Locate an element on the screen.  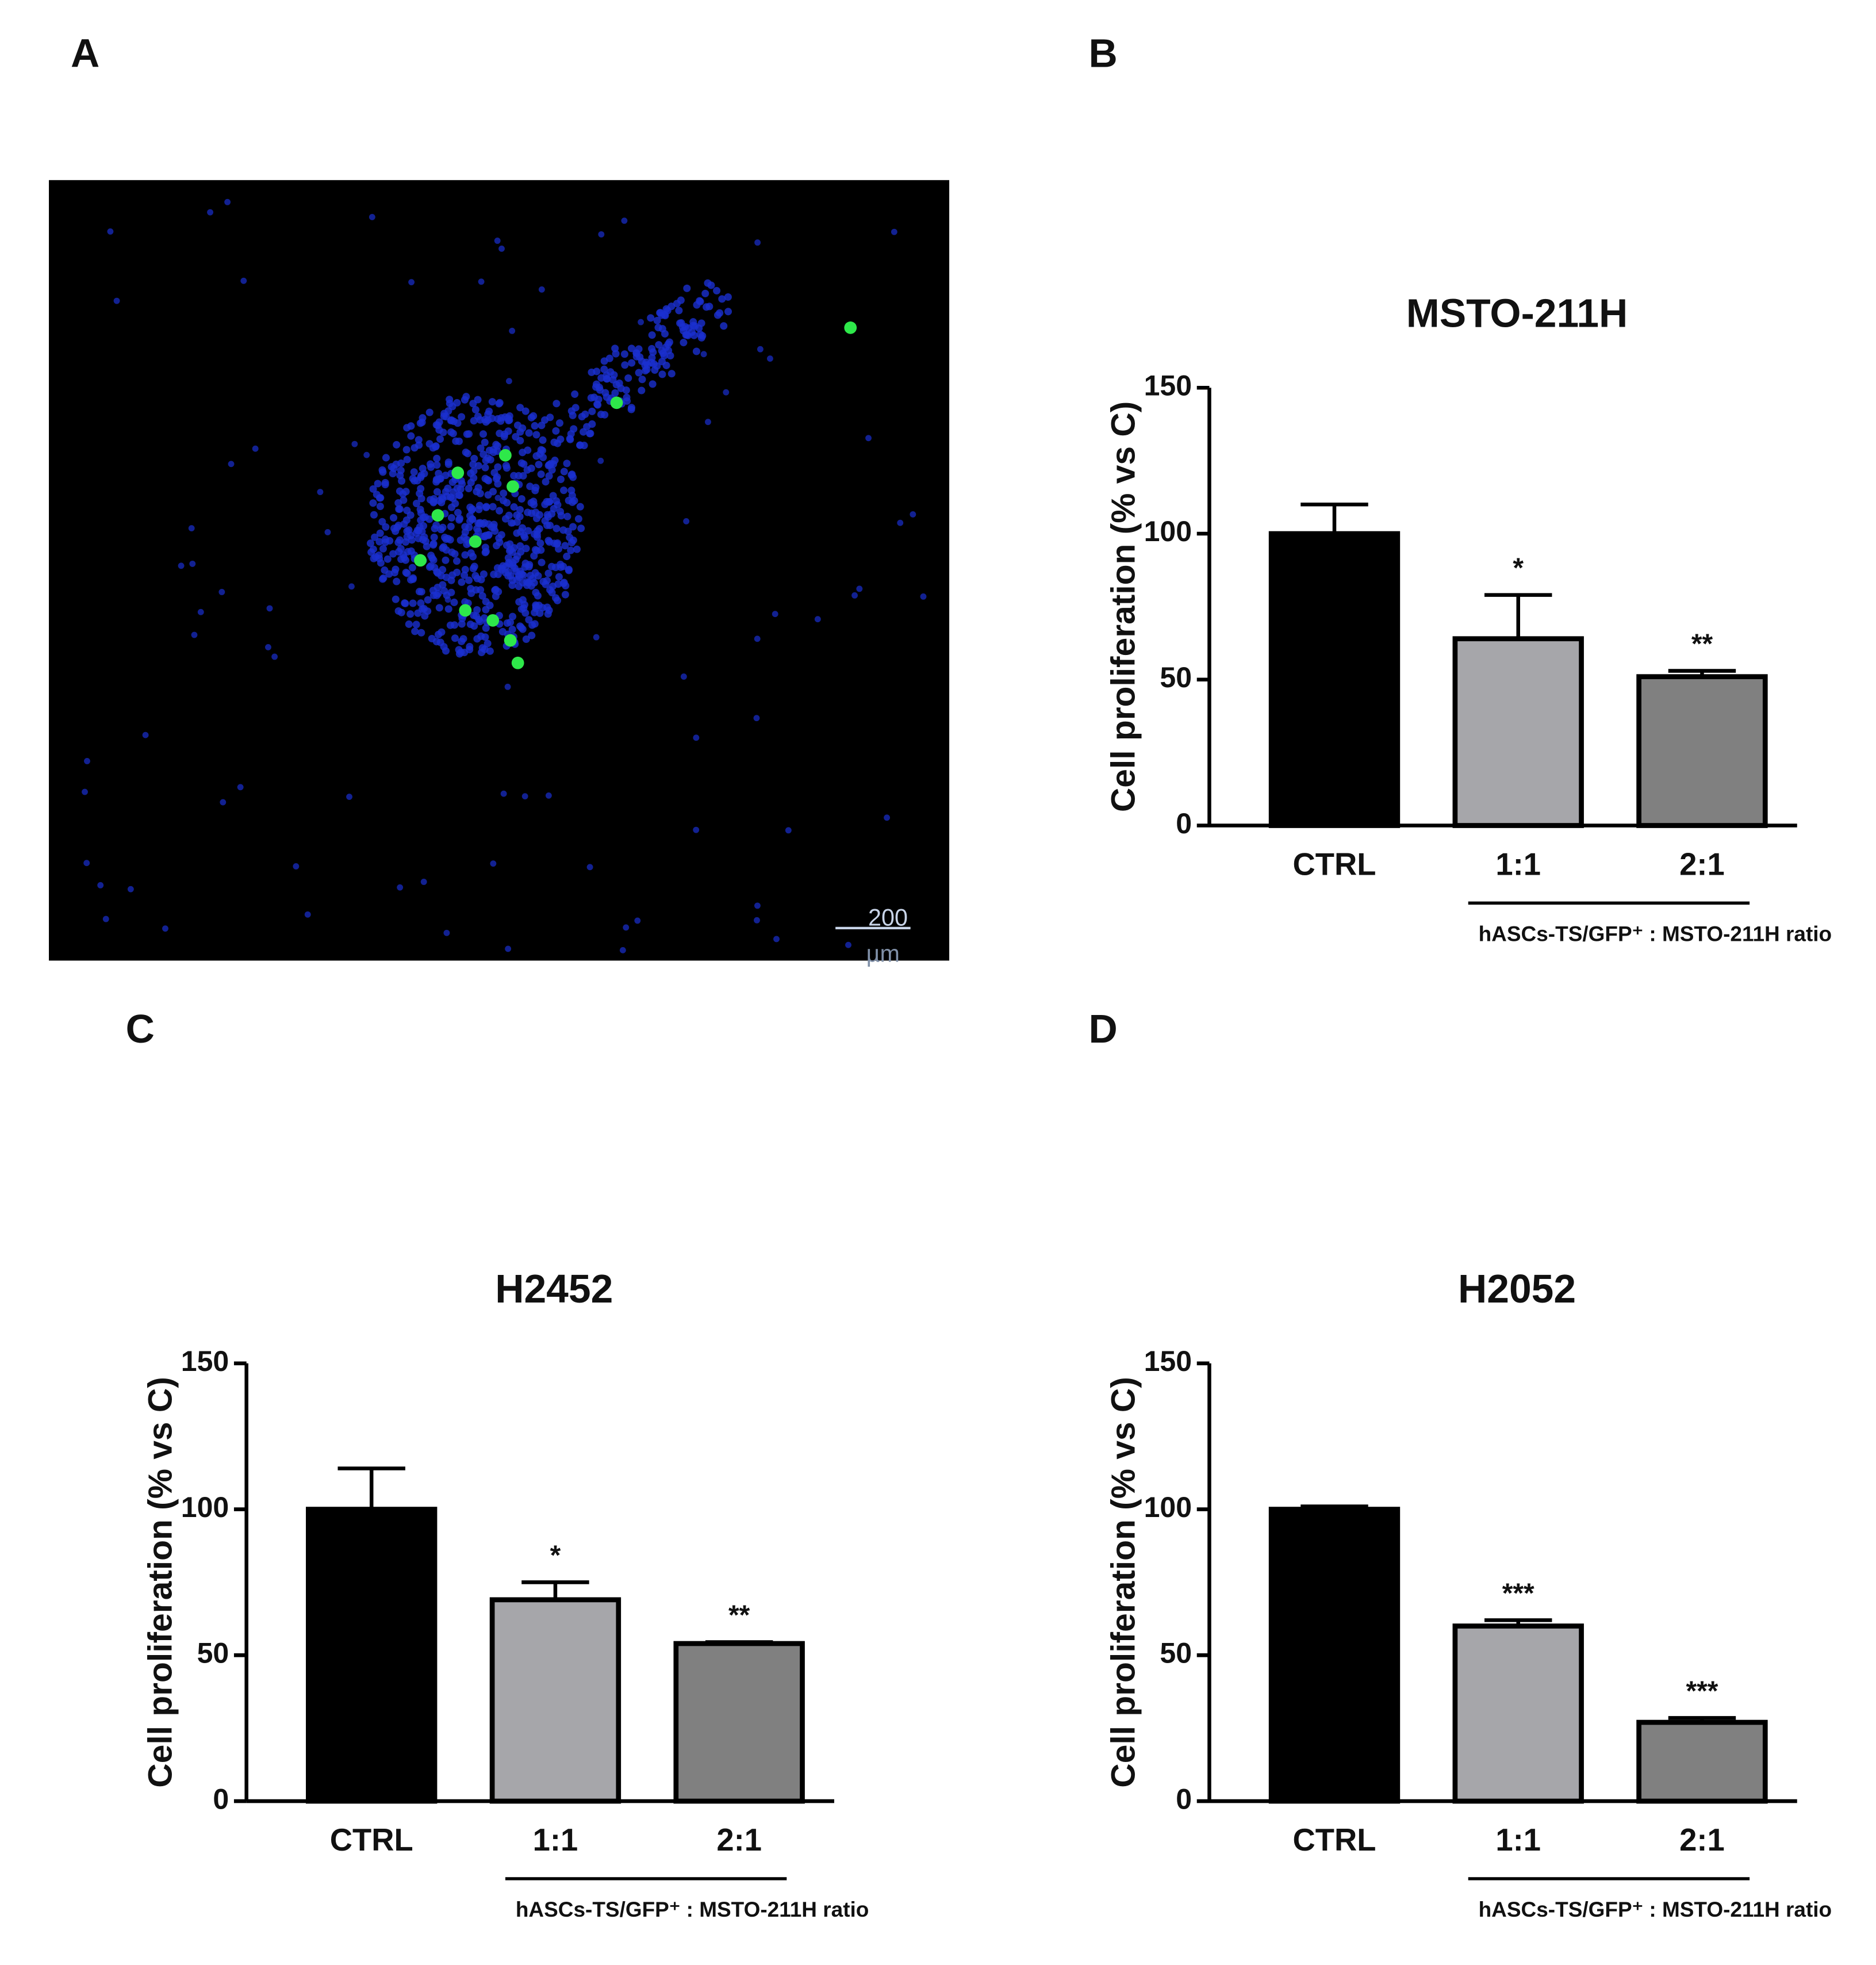
bar is located at coordinates (555, 1700).